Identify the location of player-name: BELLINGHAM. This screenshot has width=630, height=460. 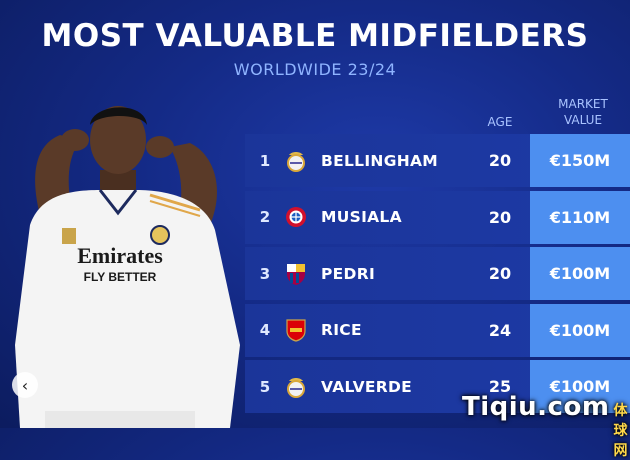
(380, 160).